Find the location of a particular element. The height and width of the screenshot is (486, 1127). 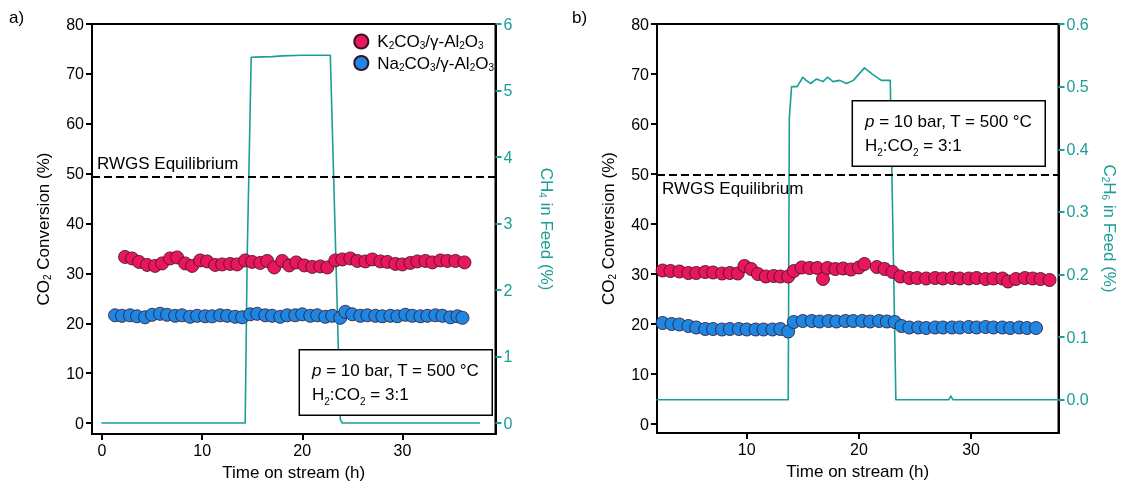

y2-tick-label: 0.4 is located at coordinates (1077, 149).